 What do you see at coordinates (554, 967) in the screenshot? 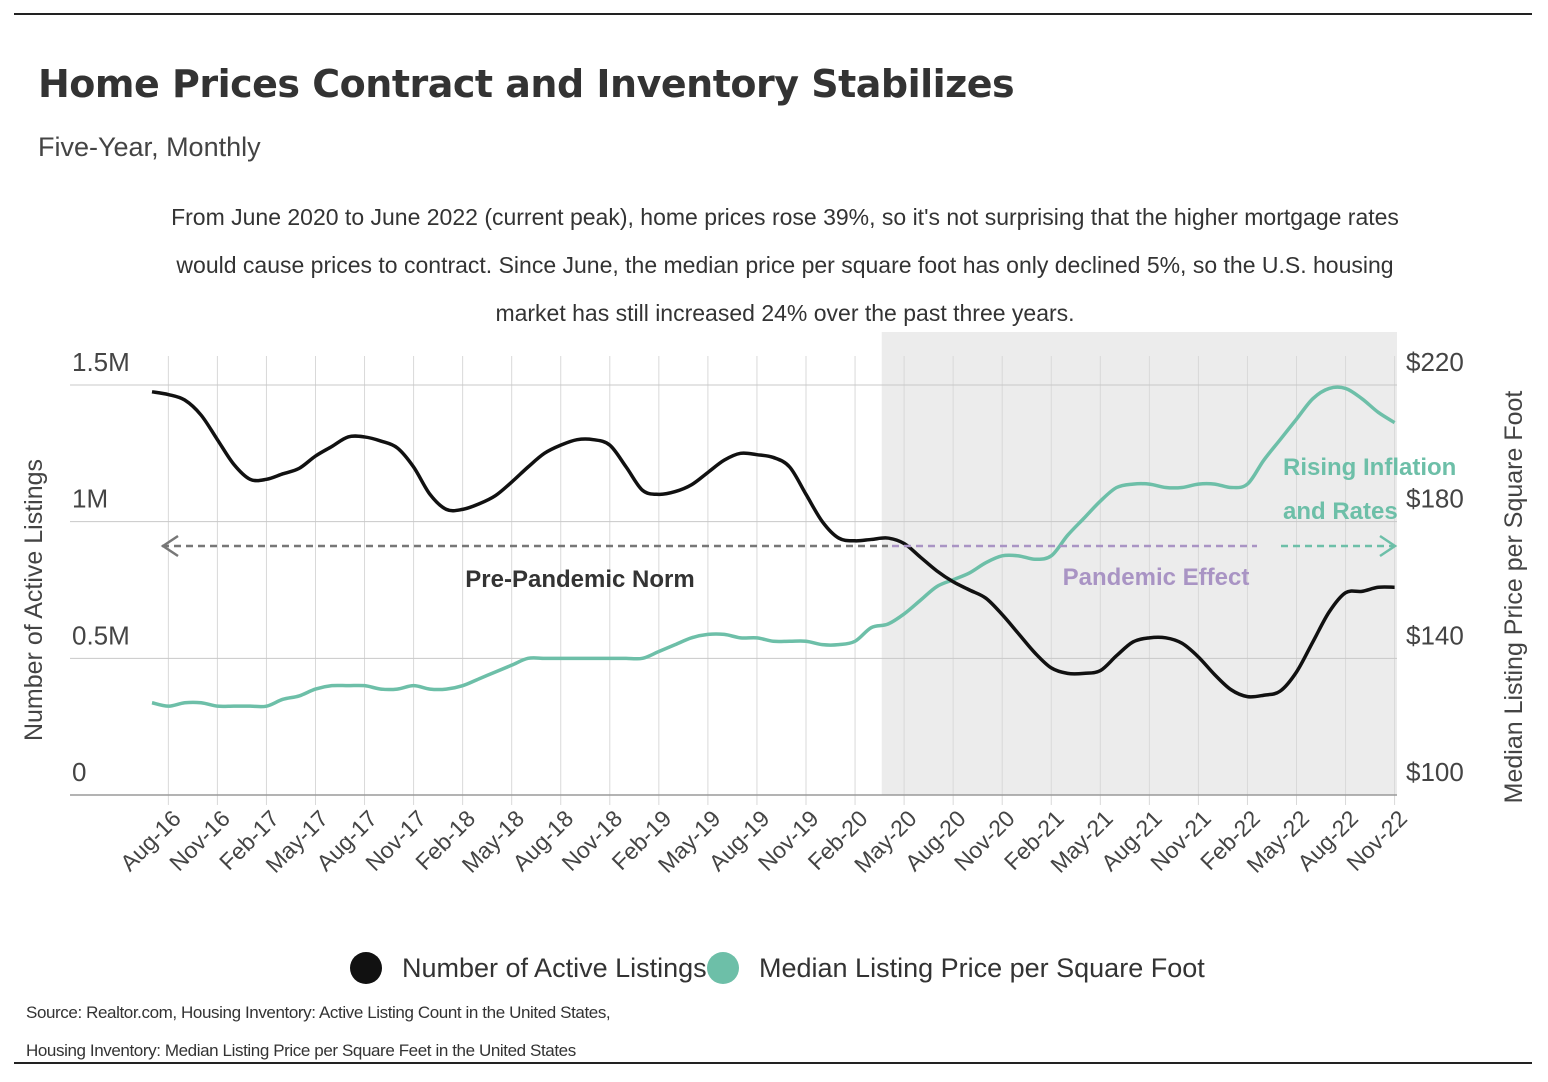
I see `legend-label-listings: Number of Active Listings` at bounding box center [554, 967].